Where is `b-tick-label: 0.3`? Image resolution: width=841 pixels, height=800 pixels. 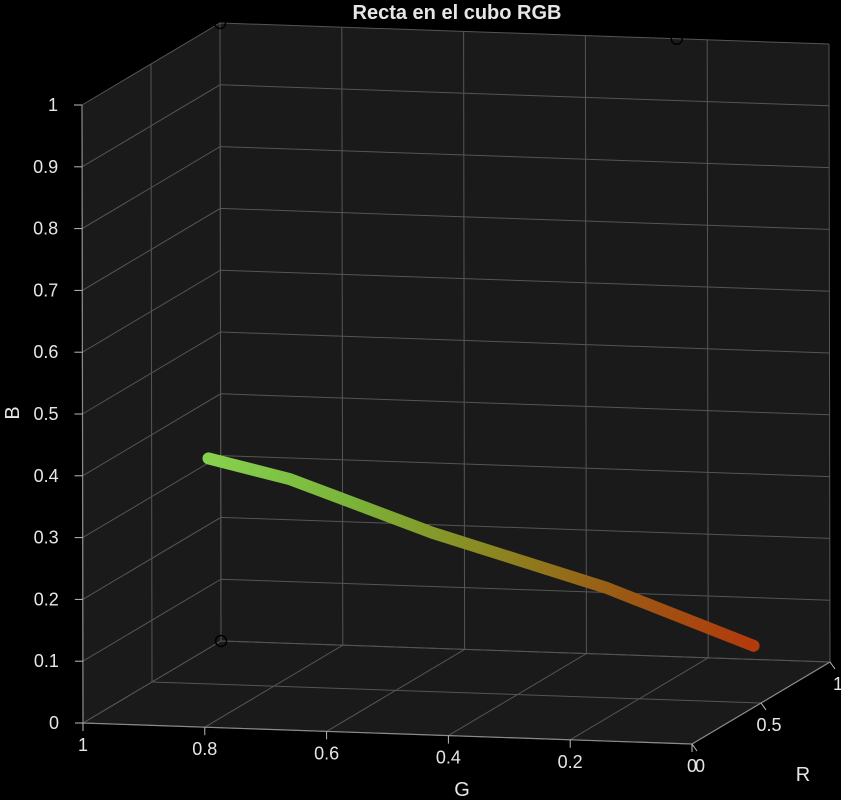 b-tick-label: 0.3 is located at coordinates (46, 538).